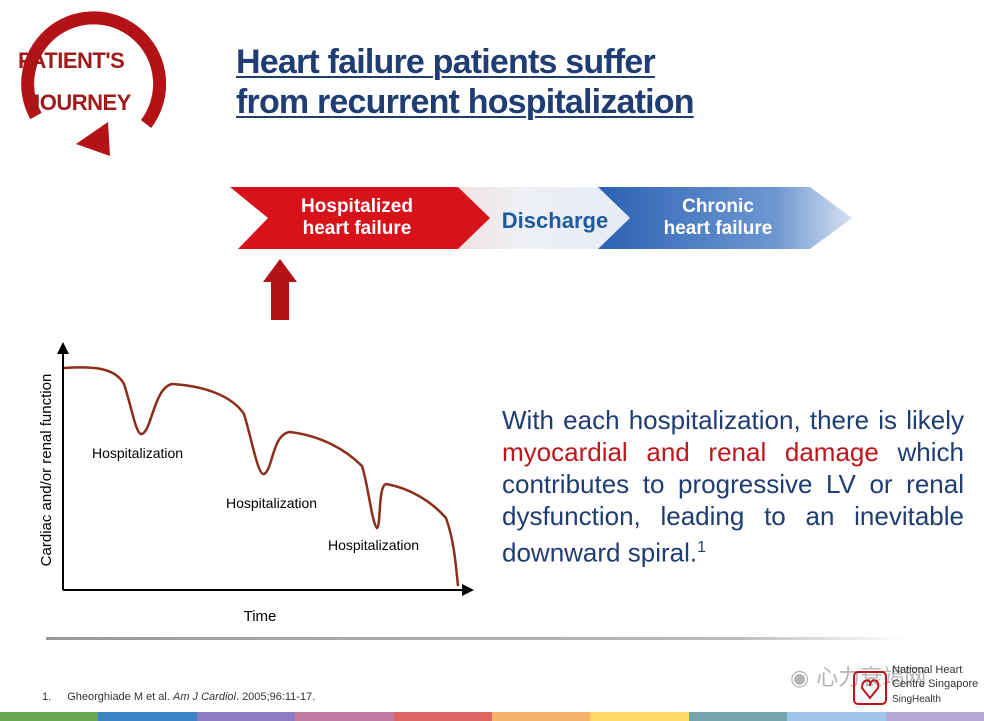 The width and height of the screenshot is (984, 721). What do you see at coordinates (476, 638) in the screenshot?
I see `separator-line` at bounding box center [476, 638].